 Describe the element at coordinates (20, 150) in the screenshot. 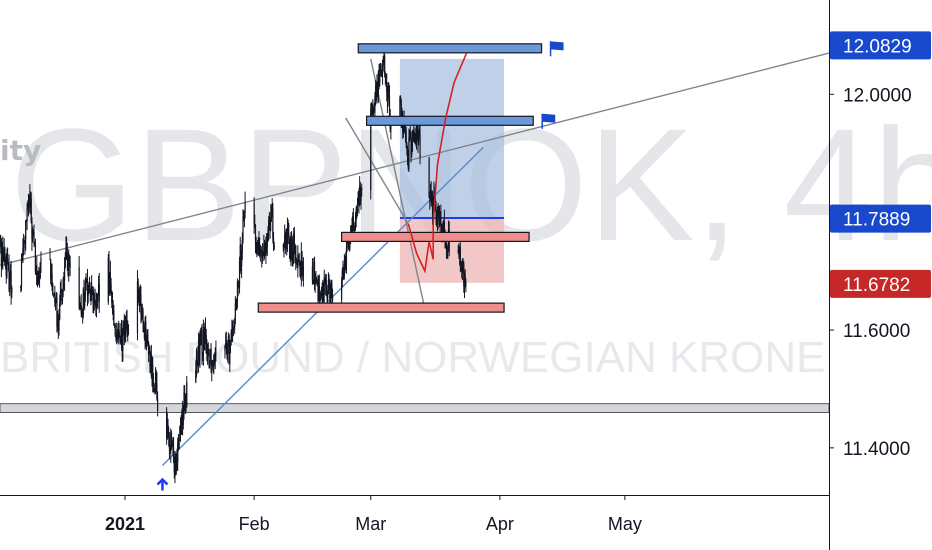

I see `watermark-left-fragment: ity` at that location.